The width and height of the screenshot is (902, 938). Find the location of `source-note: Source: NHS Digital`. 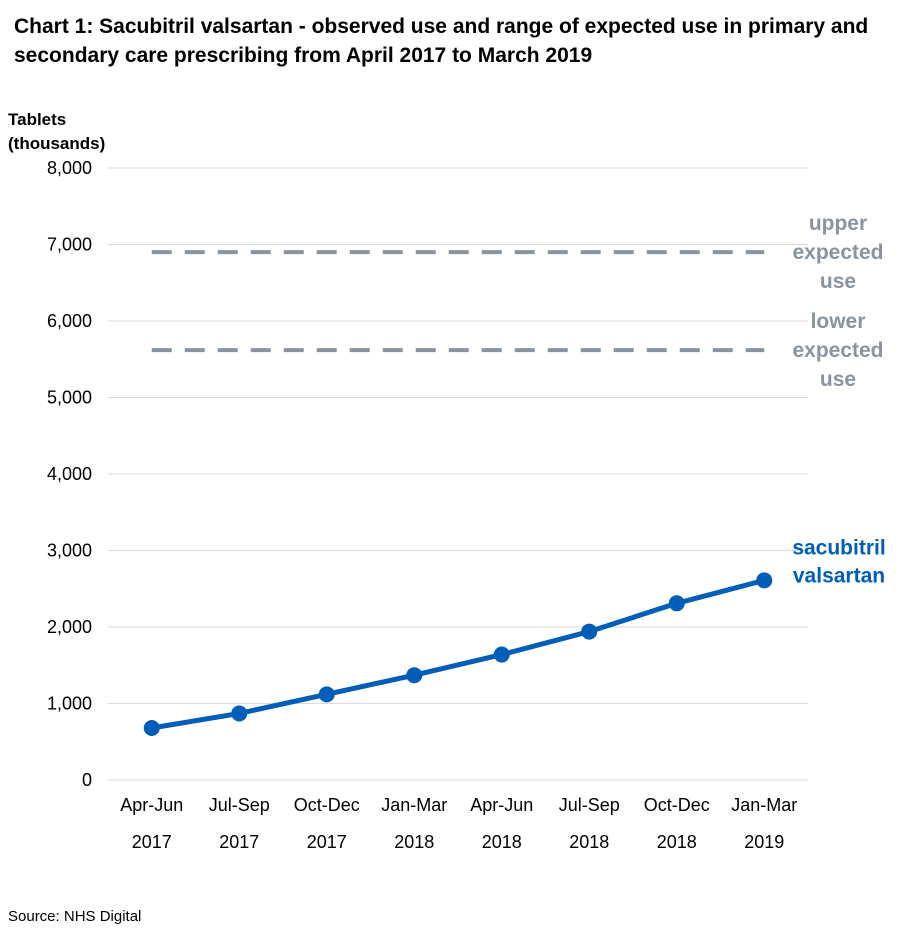

source-note: Source: NHS Digital is located at coordinates (75, 916).